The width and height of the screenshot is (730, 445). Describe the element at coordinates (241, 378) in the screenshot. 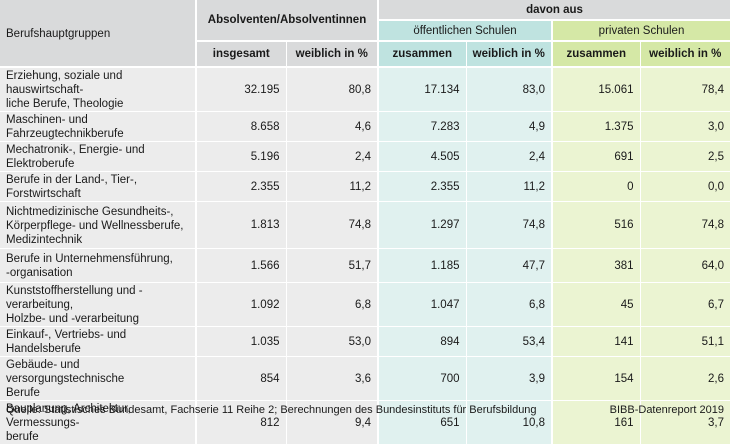

I see `cell-insgesamt: 854` at that location.